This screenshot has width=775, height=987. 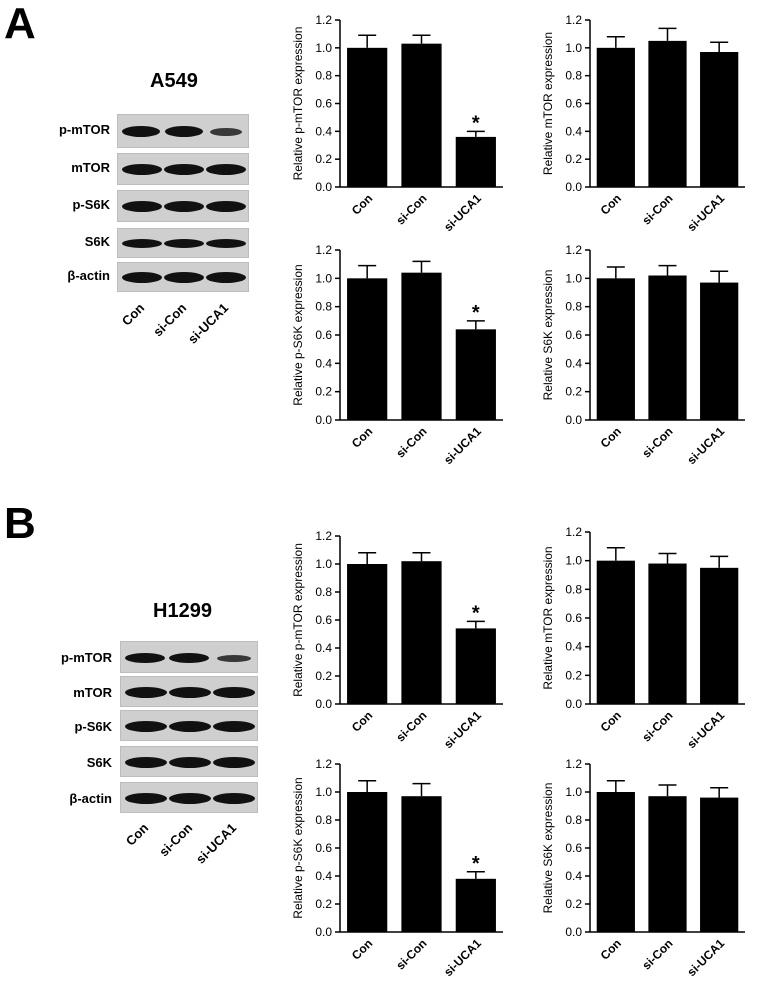 What do you see at coordinates (183, 169) in the screenshot?
I see `blot-strip-mtor-a` at bounding box center [183, 169].